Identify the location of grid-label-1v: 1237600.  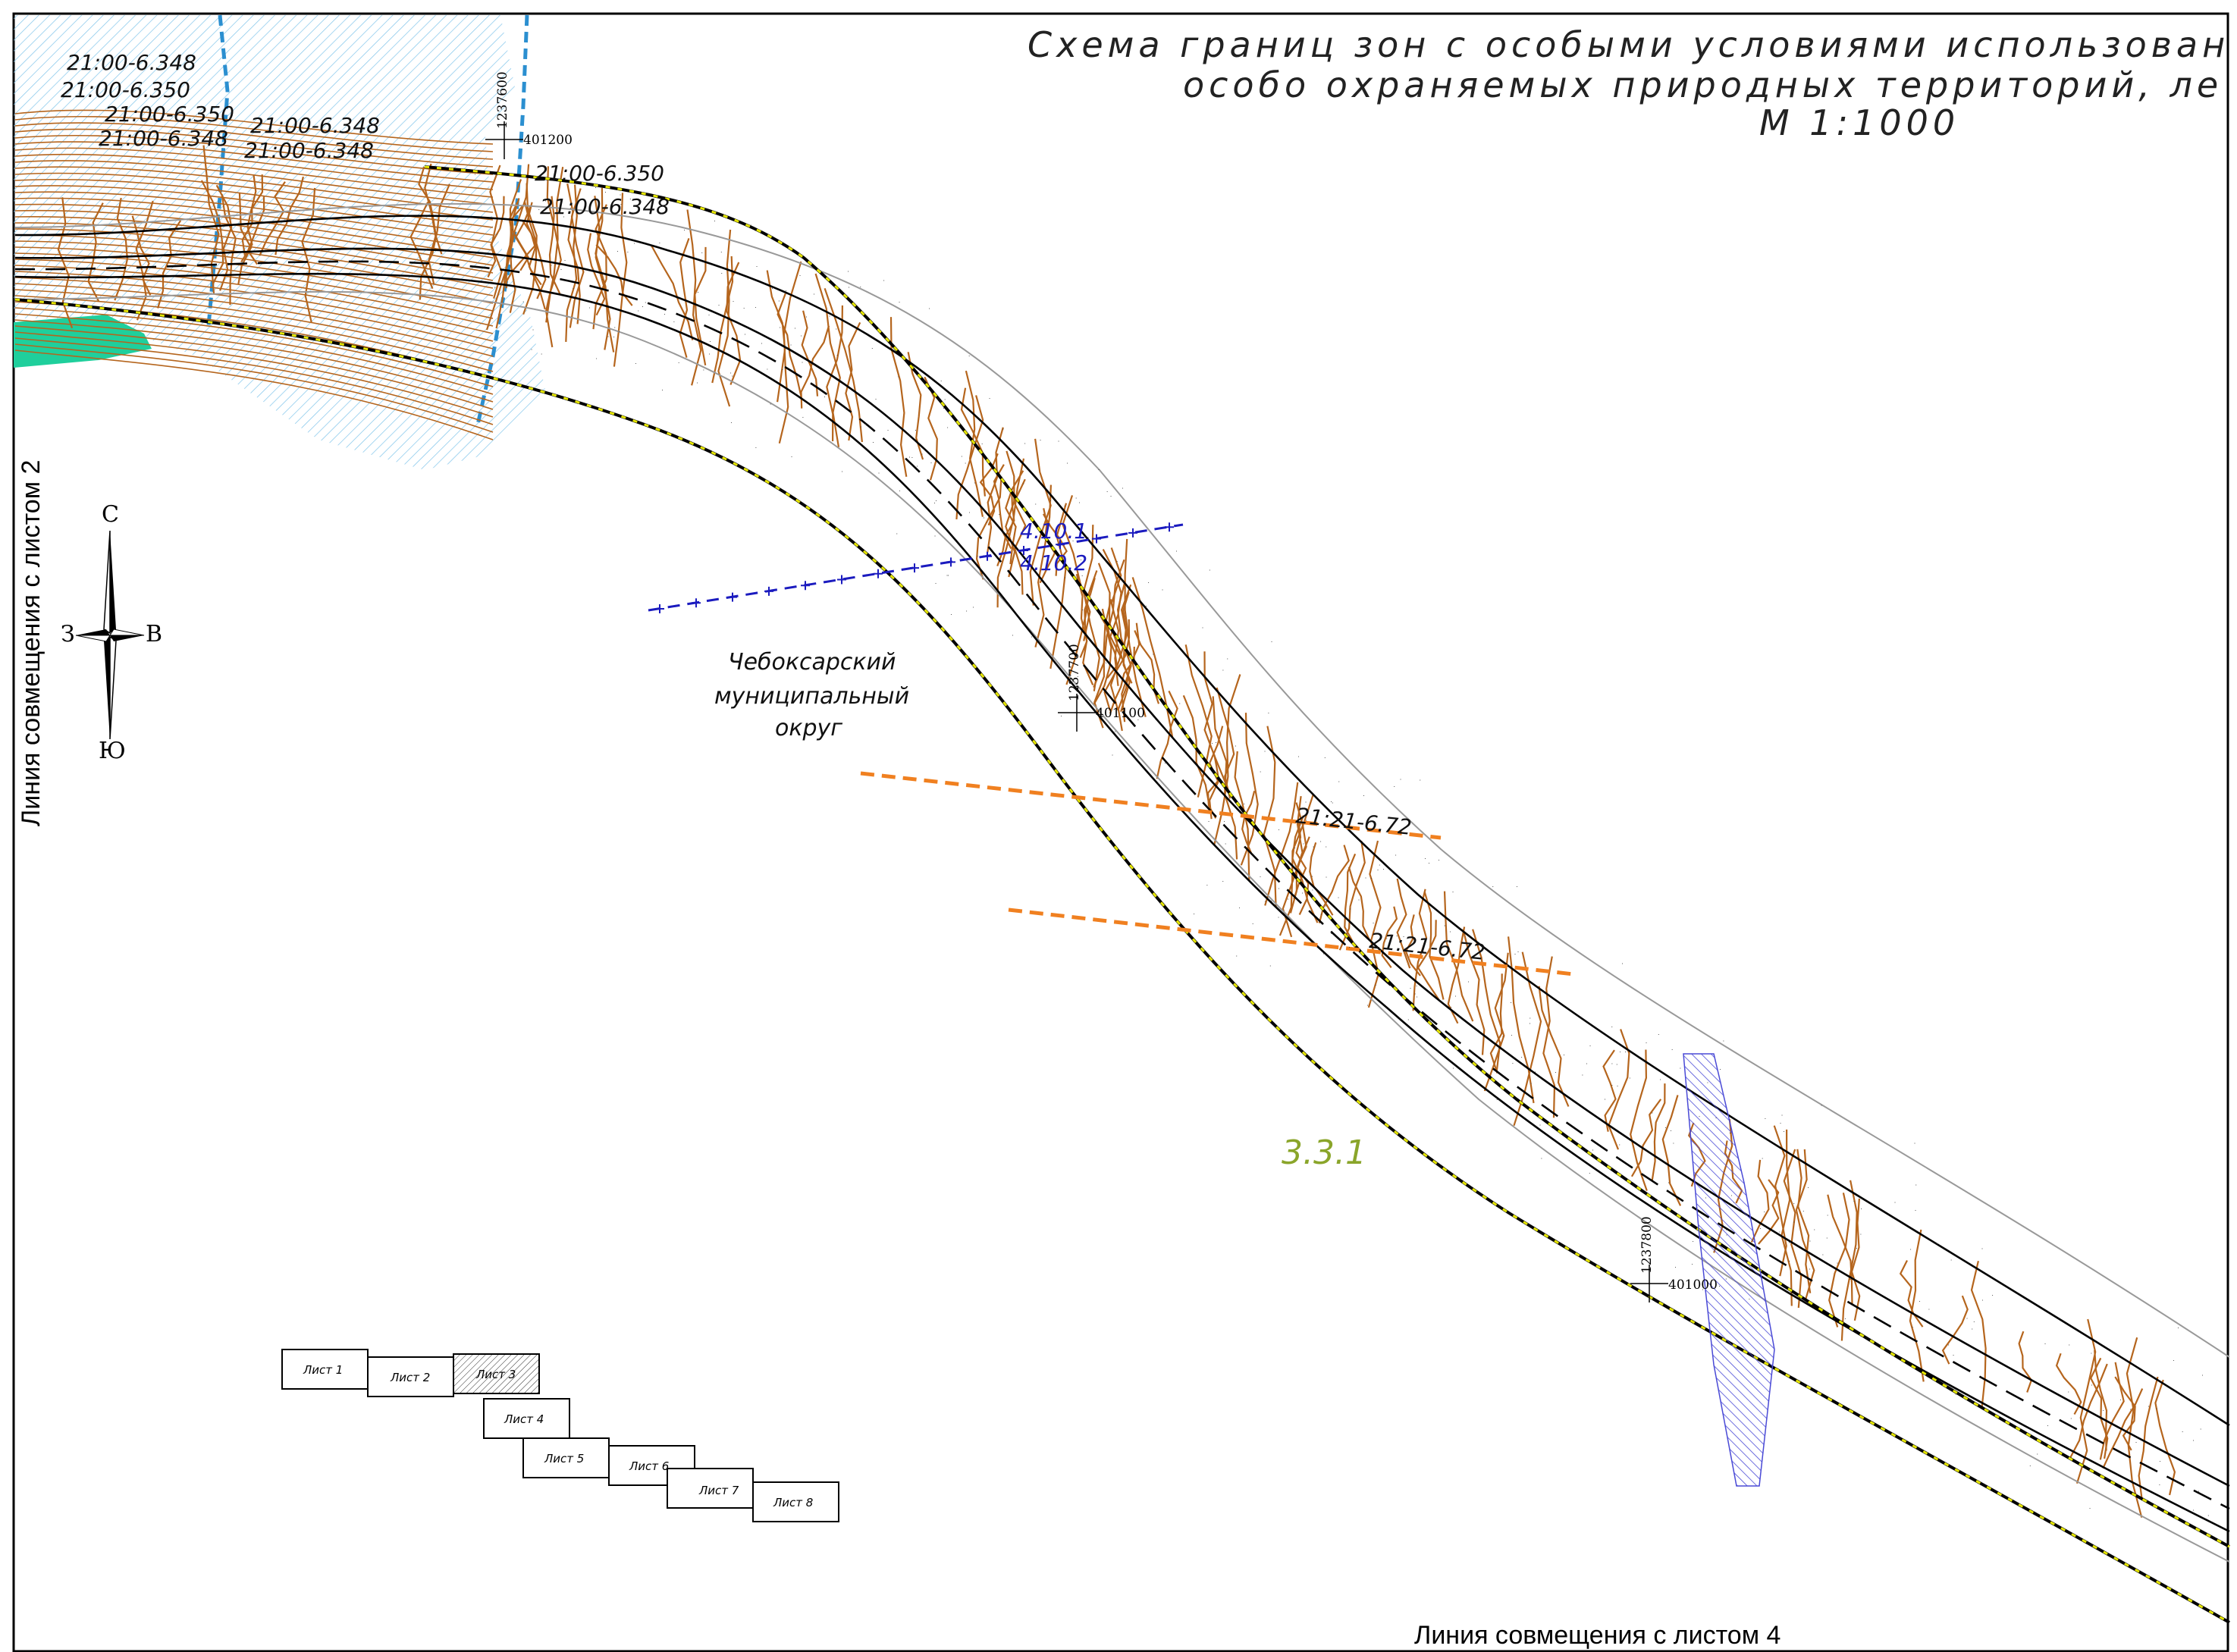
(502, 100).